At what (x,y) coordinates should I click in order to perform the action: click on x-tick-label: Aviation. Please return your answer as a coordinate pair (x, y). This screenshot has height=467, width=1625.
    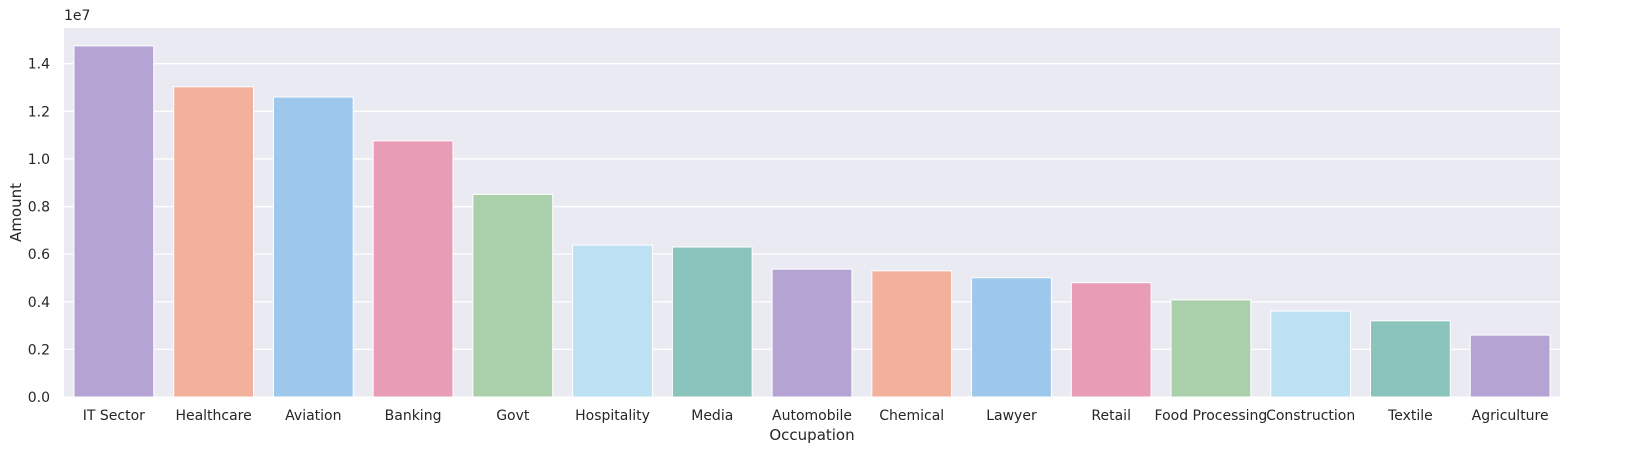
    Looking at the image, I should click on (313, 416).